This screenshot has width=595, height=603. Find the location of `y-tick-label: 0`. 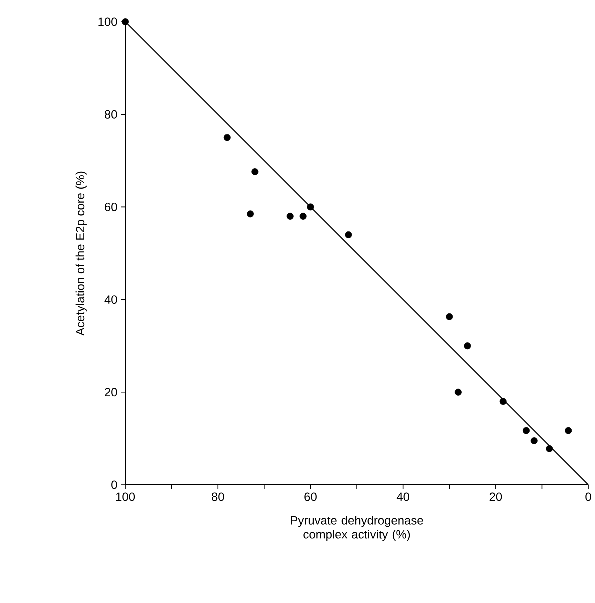

y-tick-label: 0 is located at coordinates (115, 485).